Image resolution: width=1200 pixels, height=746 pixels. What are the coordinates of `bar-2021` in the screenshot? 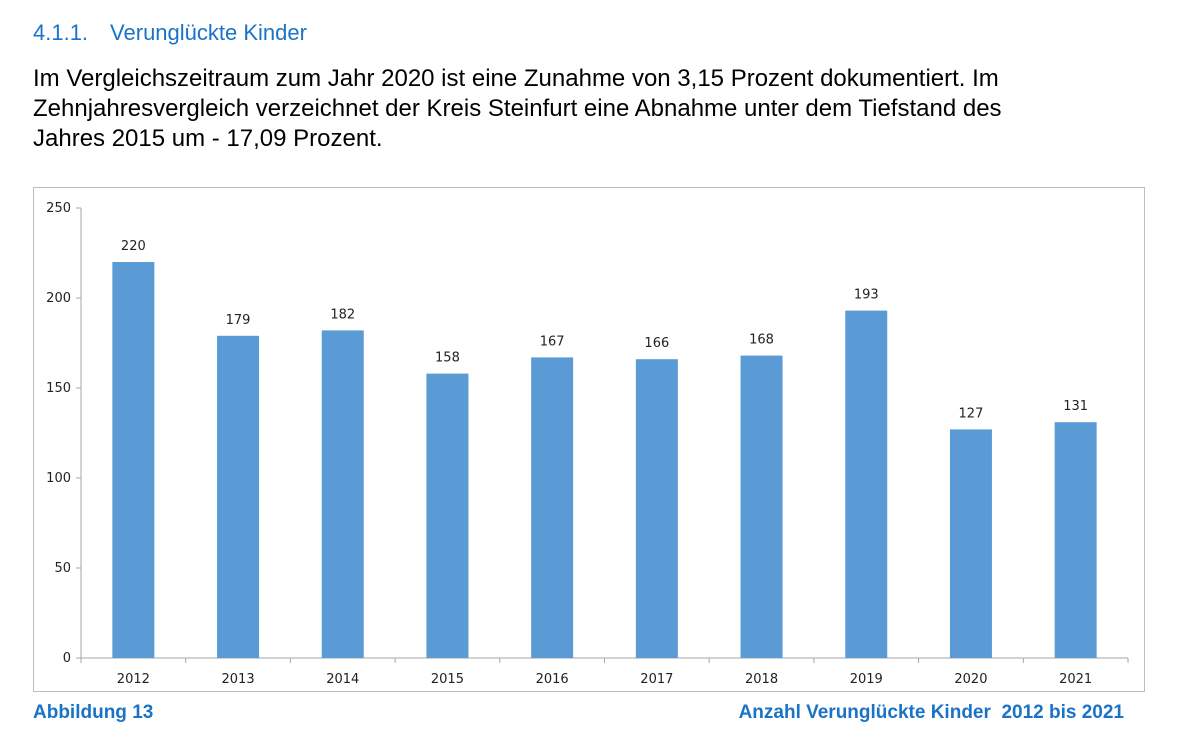 It's located at (1075, 540).